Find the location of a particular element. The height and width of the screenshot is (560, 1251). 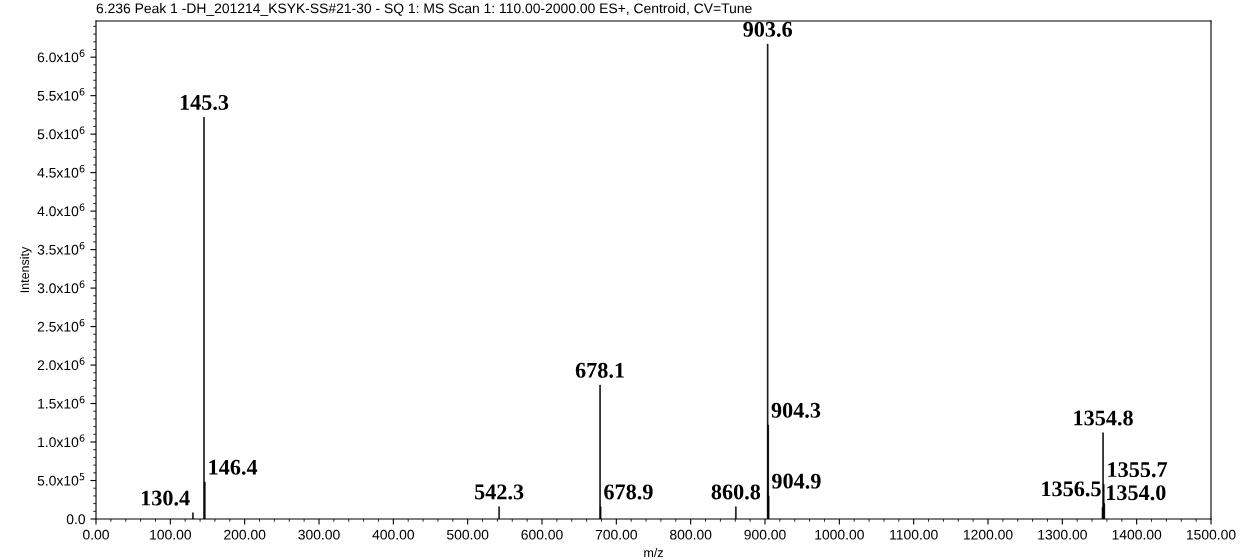

x-tick-label: 1300.00 is located at coordinates (1062, 534).